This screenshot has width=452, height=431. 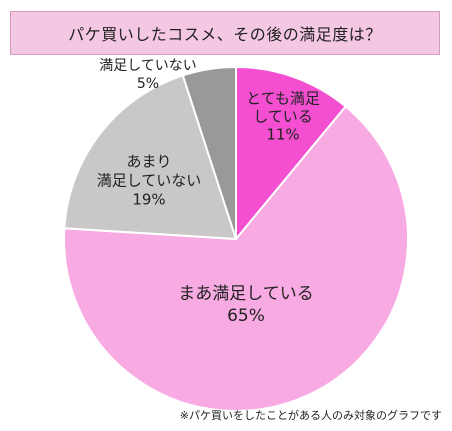 What do you see at coordinates (283, 99) in the screenshot?
I see `slice-label-0-line-0: とても満足` at bounding box center [283, 99].